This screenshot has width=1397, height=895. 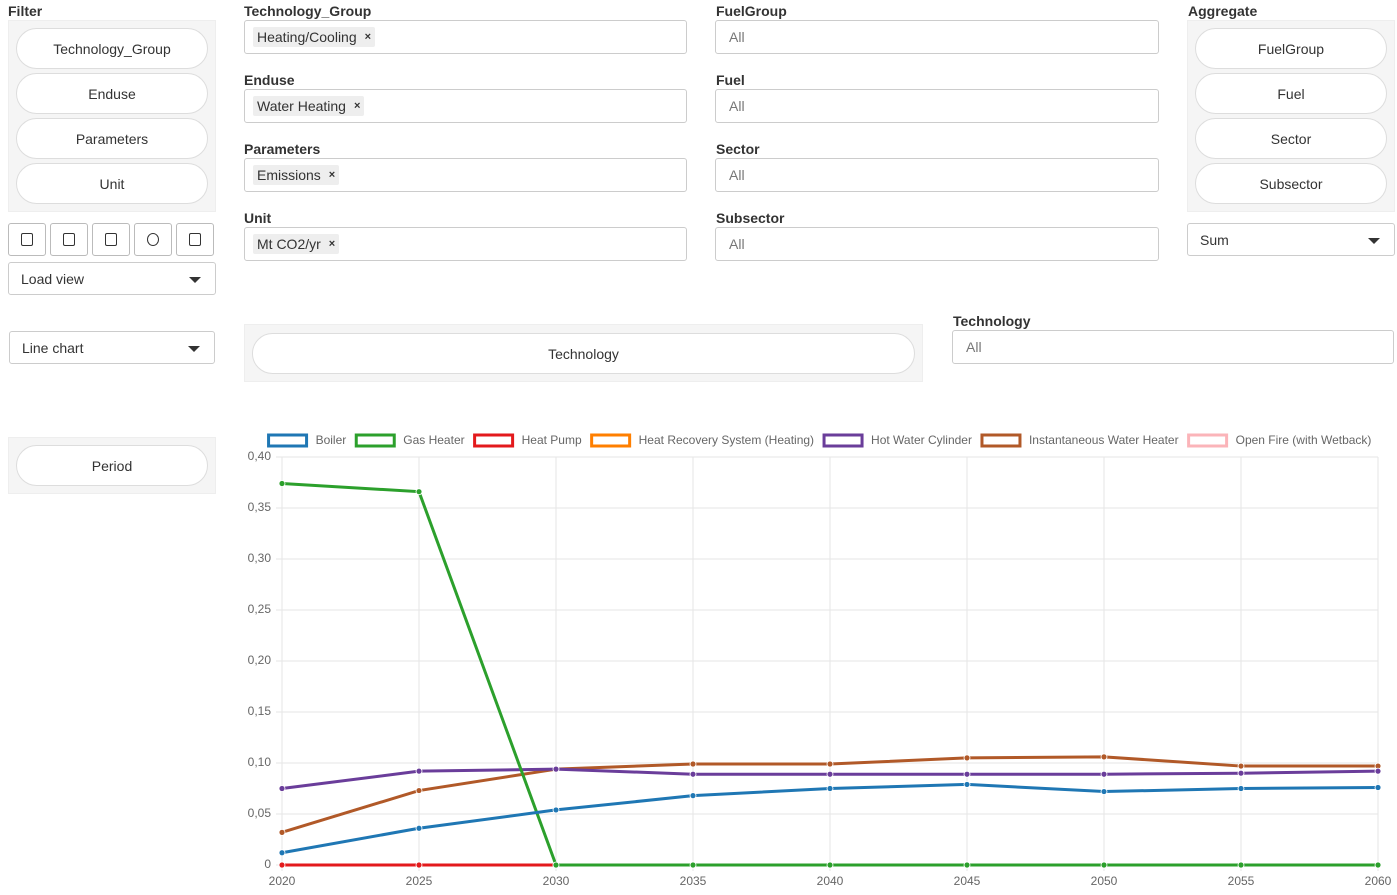 What do you see at coordinates (730, 80) in the screenshot?
I see `field-label: Fuel` at bounding box center [730, 80].